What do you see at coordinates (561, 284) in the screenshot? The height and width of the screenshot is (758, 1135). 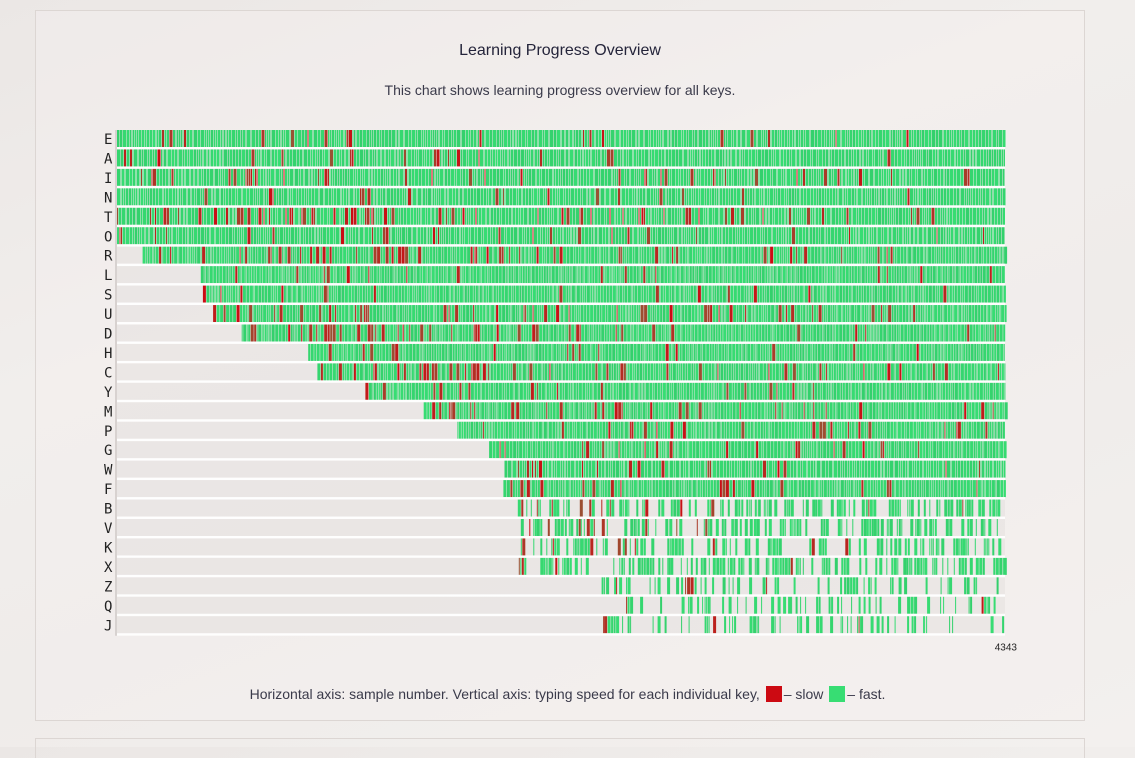 I see `row-separator` at bounding box center [561, 284].